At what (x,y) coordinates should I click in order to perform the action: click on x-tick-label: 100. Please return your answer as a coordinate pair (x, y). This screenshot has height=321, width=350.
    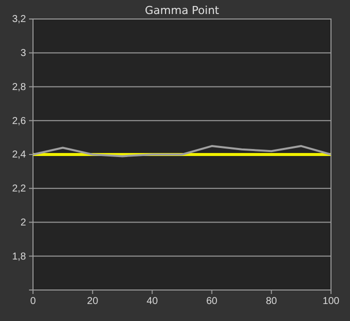
    Looking at the image, I should click on (331, 302).